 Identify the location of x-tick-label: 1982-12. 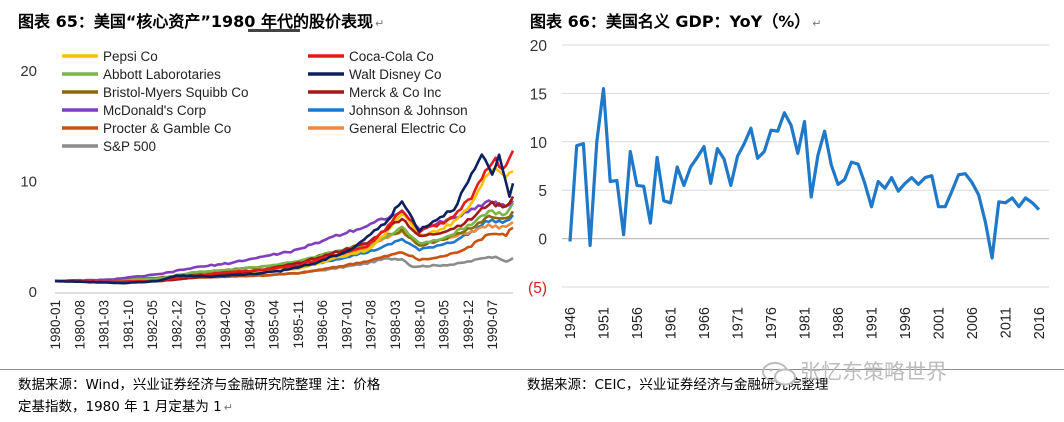
(176, 325).